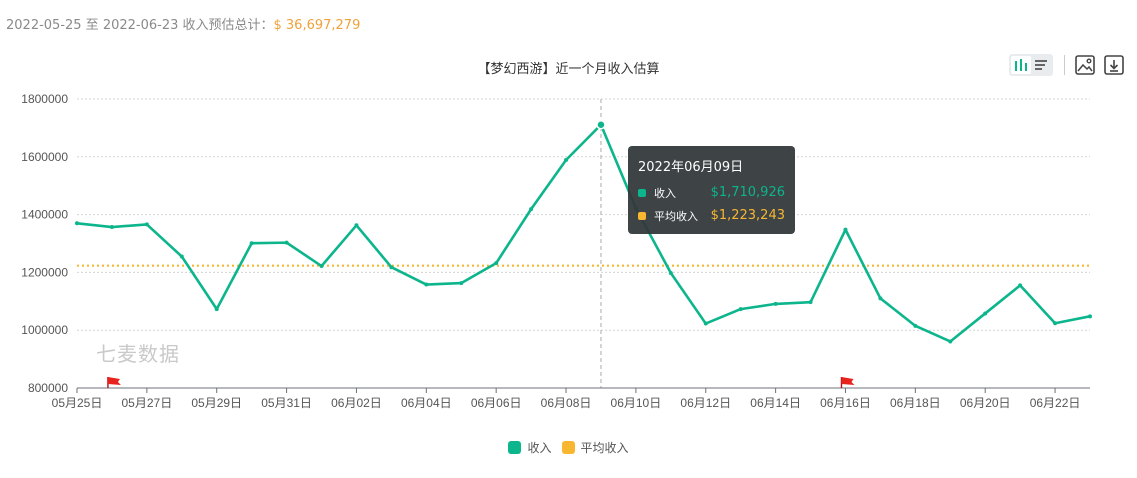  Describe the element at coordinates (747, 215) in the screenshot. I see `tooltip-value-average: $1,223,243` at that location.